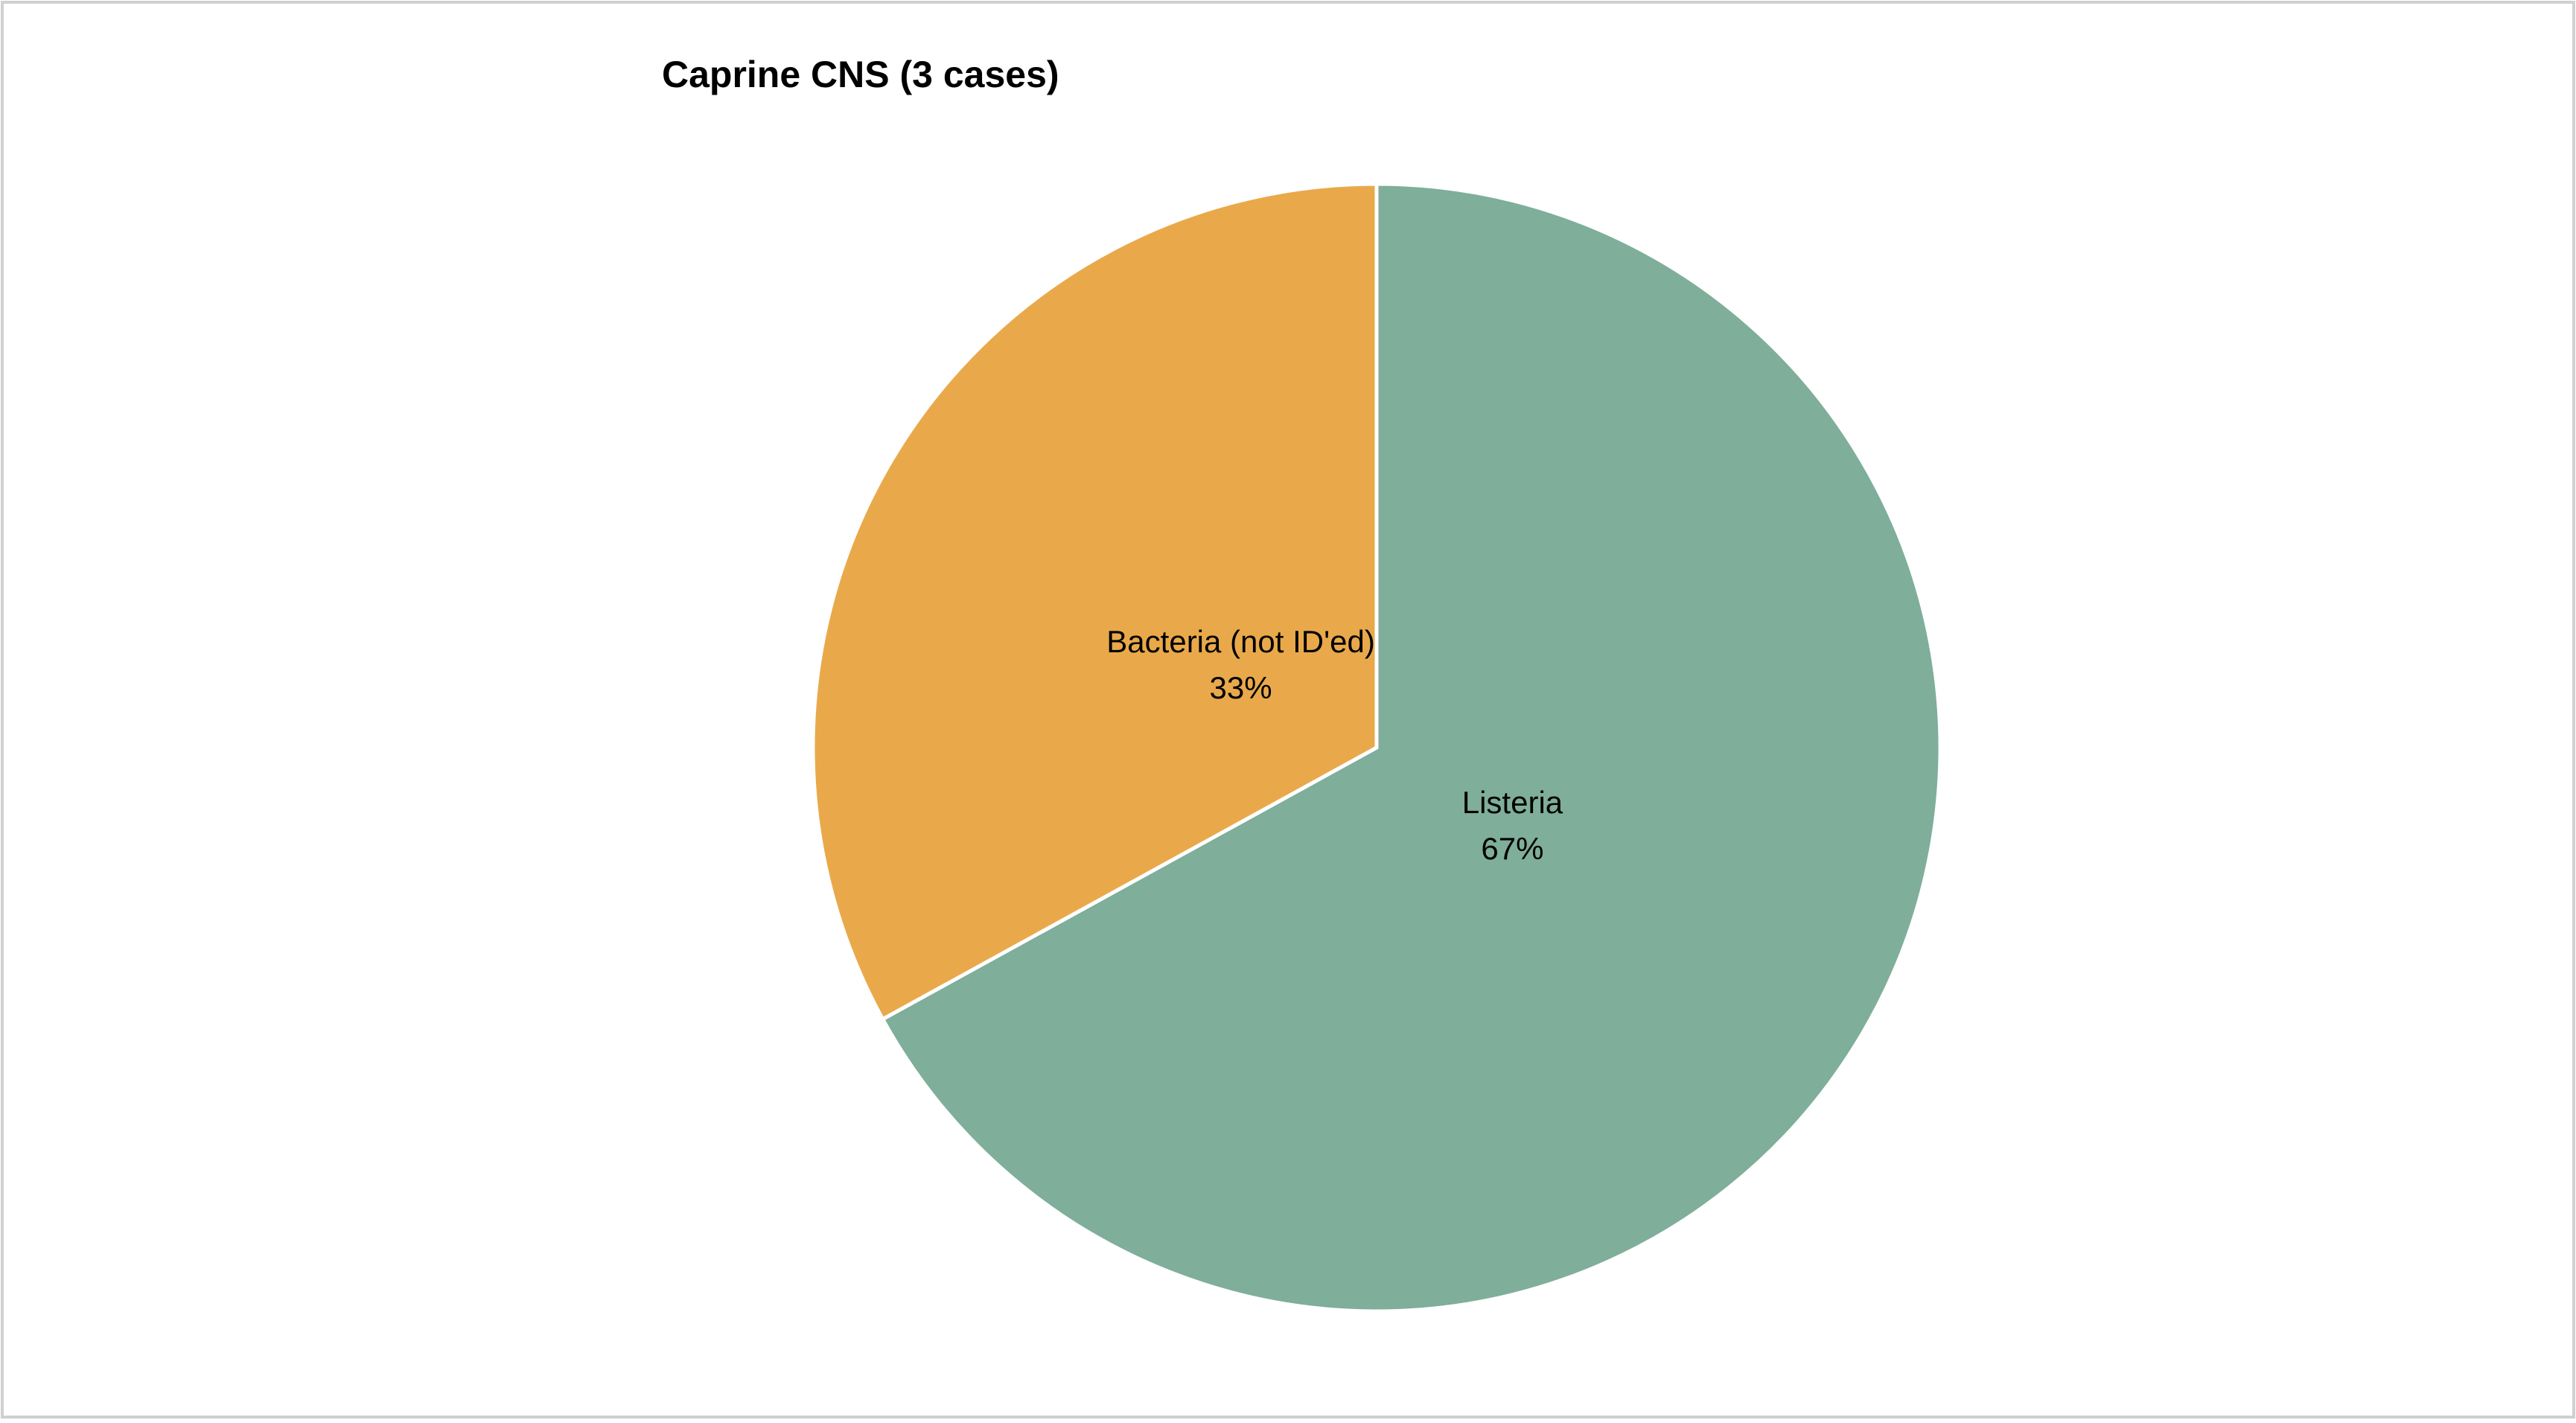 This screenshot has width=2576, height=1423. Describe the element at coordinates (1512, 802) in the screenshot. I see `slice-category-label: Listeria` at that location.